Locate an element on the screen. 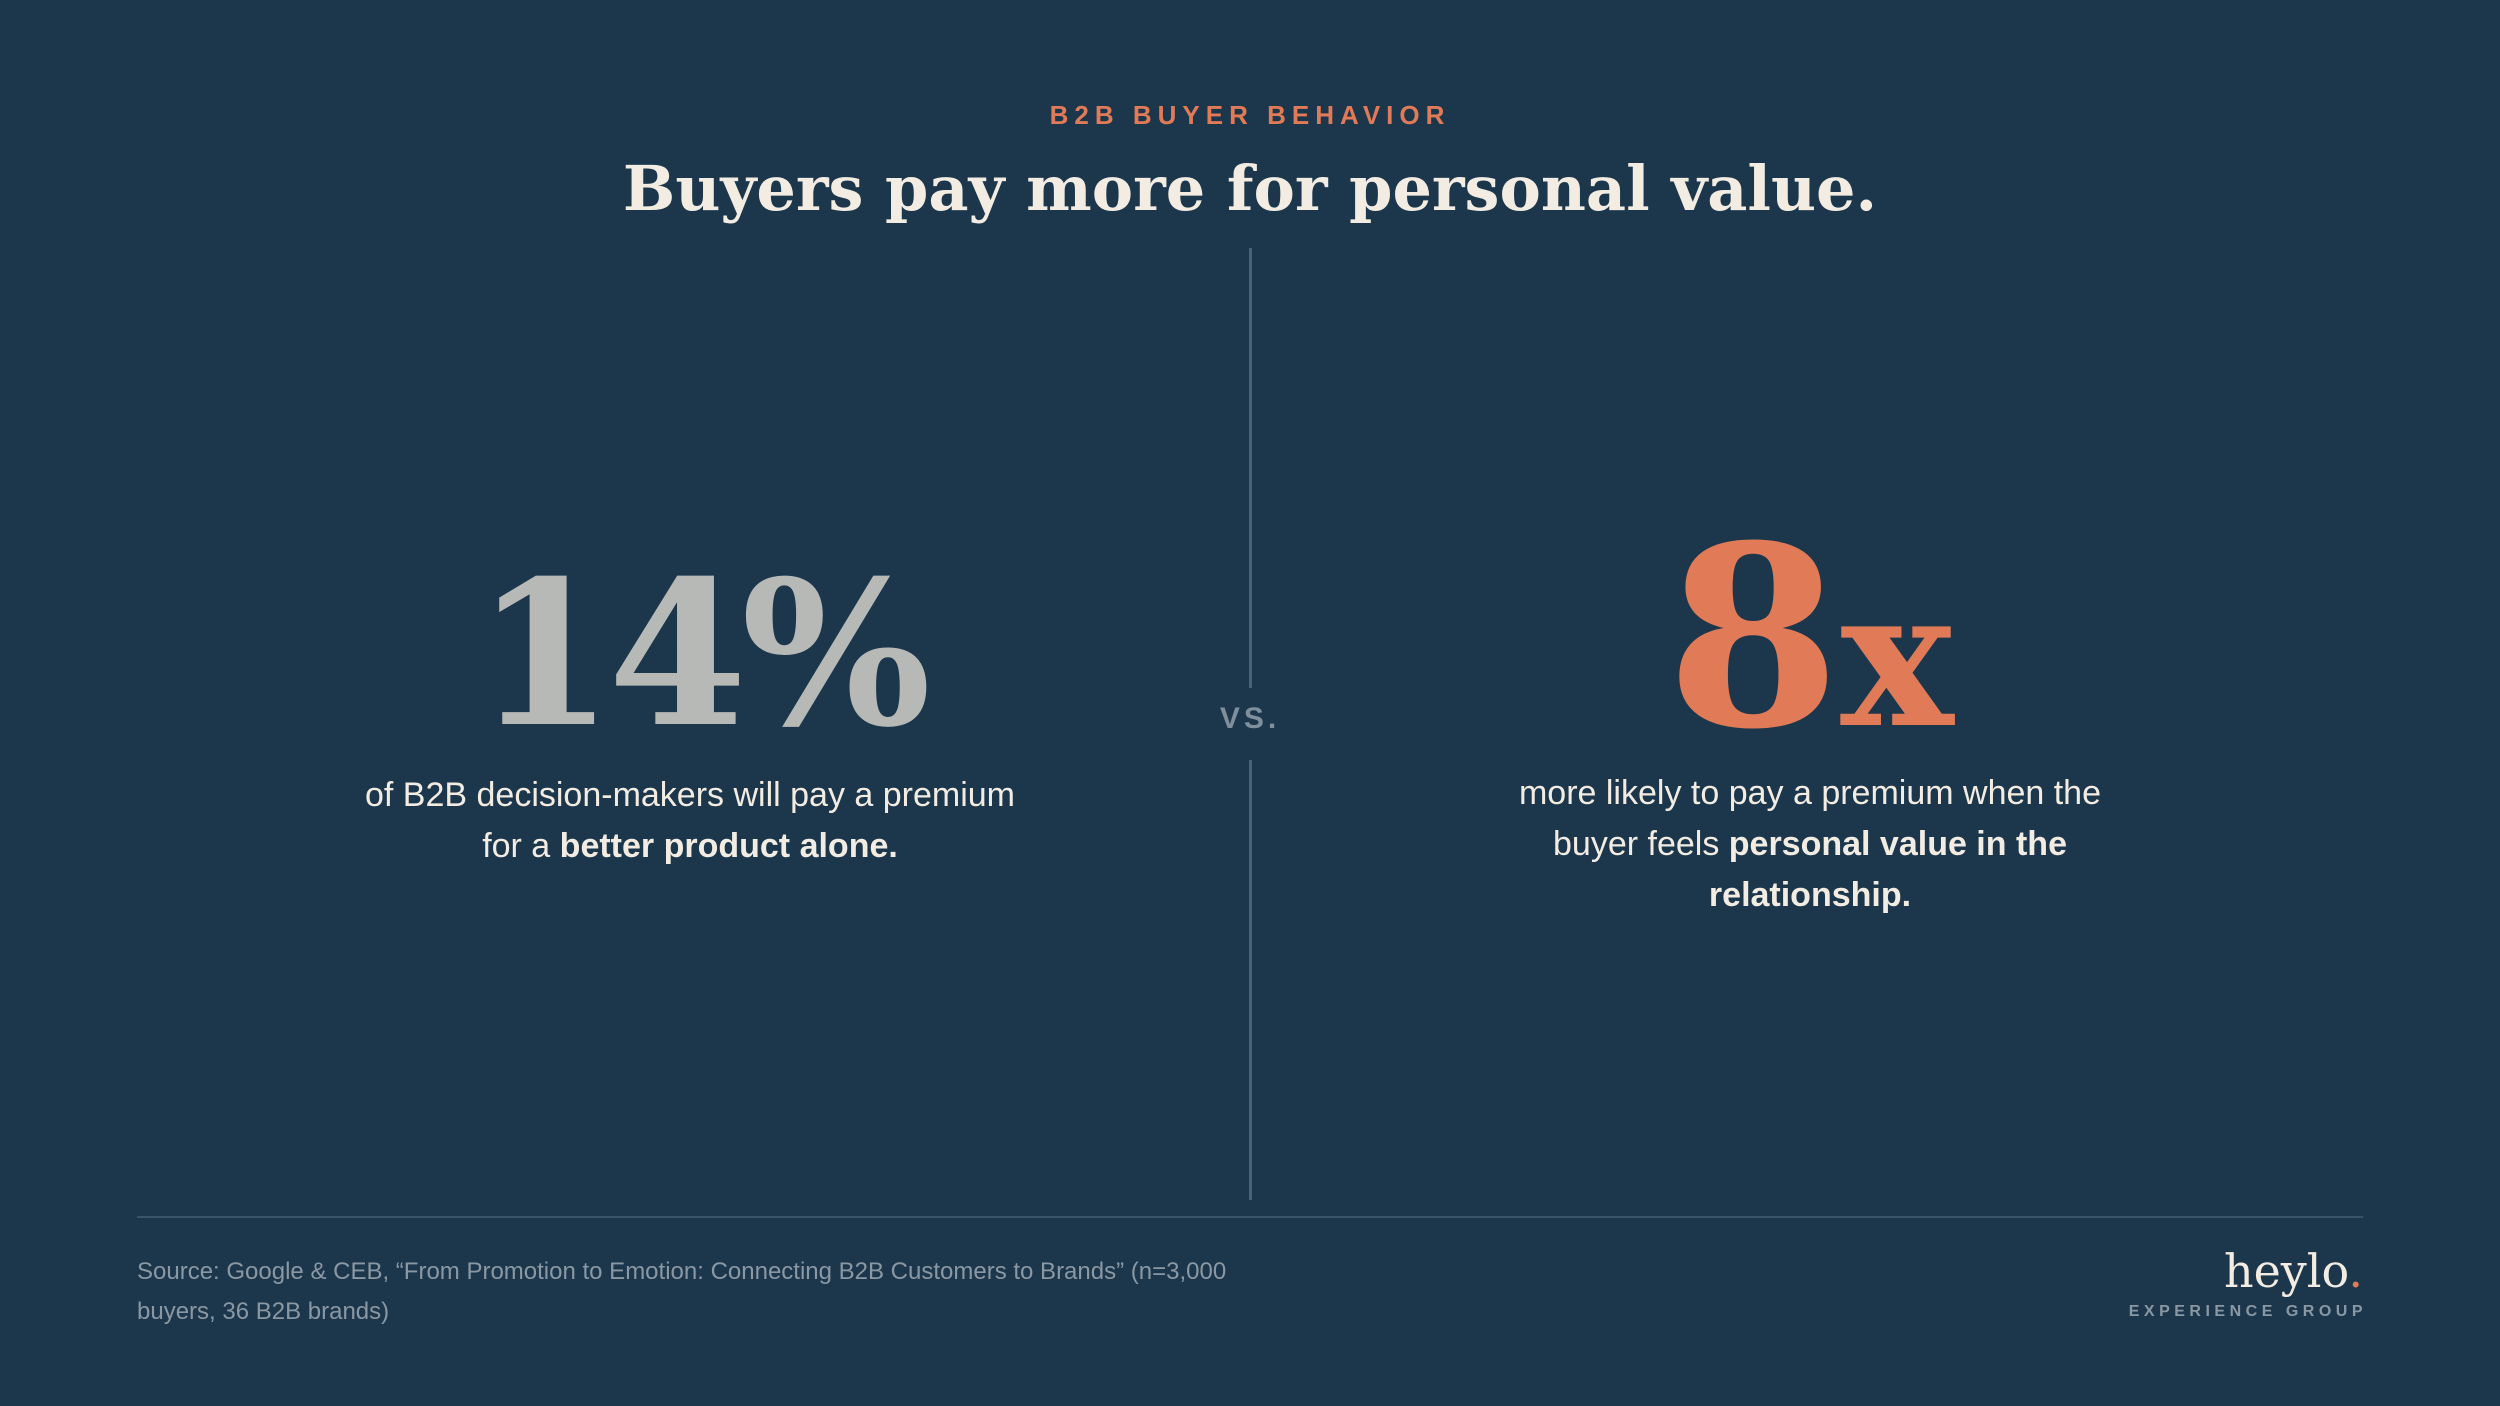 Image resolution: width=2500 pixels, height=1406 pixels. brand-logo: heylo. EXPERIENCE GROUP is located at coordinates (2246, 1283).